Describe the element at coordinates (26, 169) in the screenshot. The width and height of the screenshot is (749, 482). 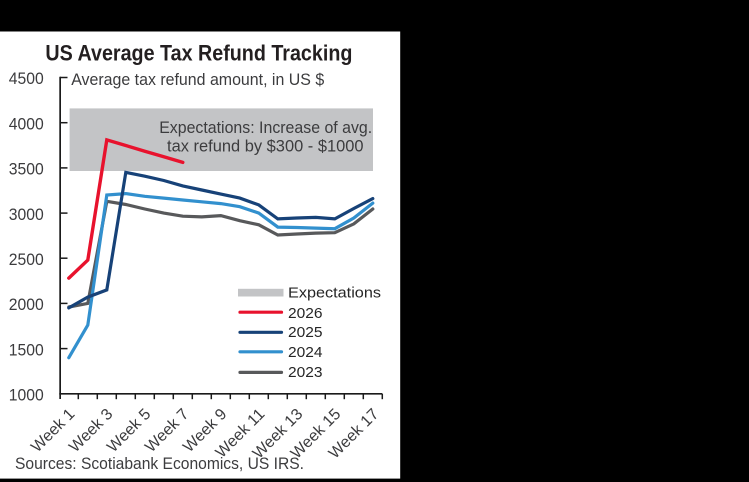
I see `svg-text: 3500` at that location.